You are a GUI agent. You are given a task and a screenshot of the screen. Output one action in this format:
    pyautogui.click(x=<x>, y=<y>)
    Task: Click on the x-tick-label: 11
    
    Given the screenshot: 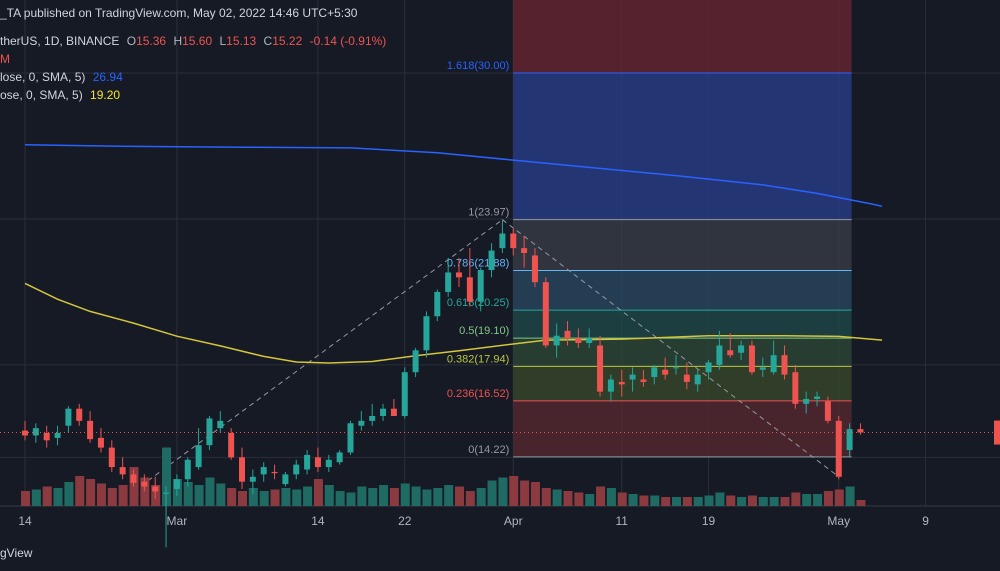 What is the action you would take?
    pyautogui.click(x=621, y=521)
    